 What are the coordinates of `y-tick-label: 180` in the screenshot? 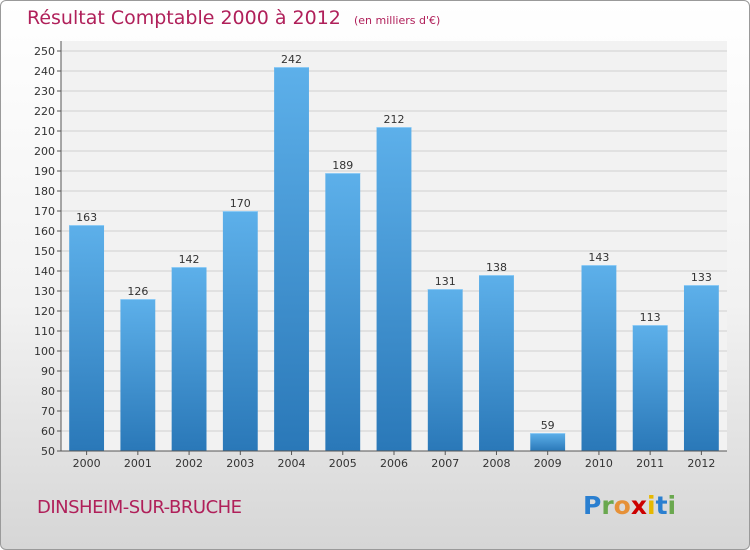 It's located at (44, 191).